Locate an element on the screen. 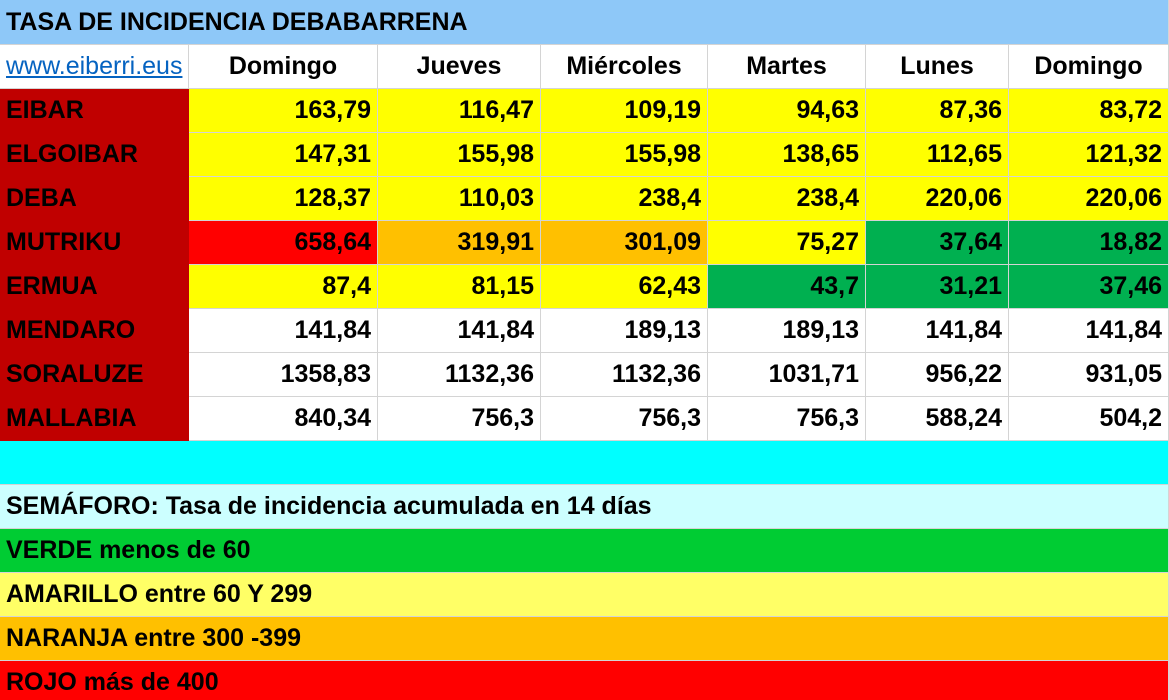  cell-value: 163,79 is located at coordinates (283, 111).